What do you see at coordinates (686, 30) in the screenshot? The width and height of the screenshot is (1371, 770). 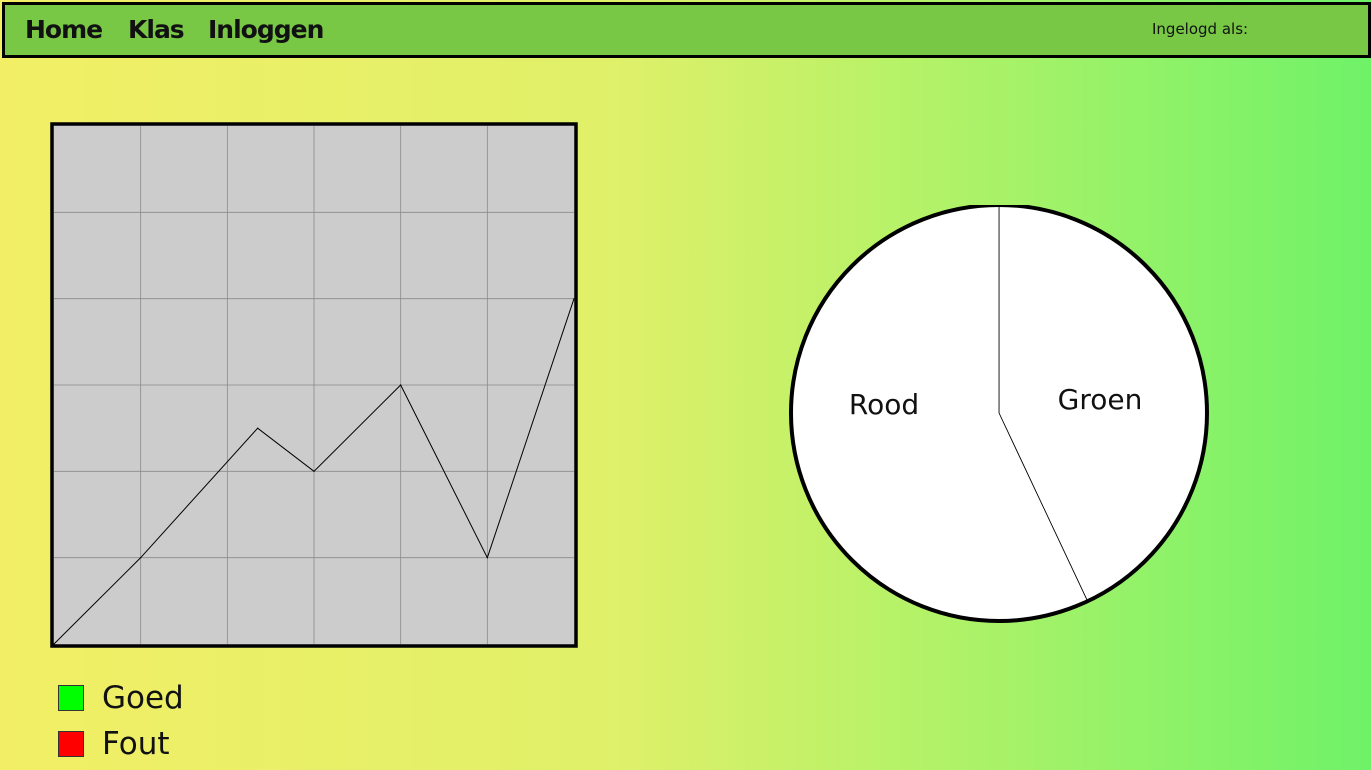 I see `top-navbar: Home Klas Inloggen Ingelogd als:` at bounding box center [686, 30].